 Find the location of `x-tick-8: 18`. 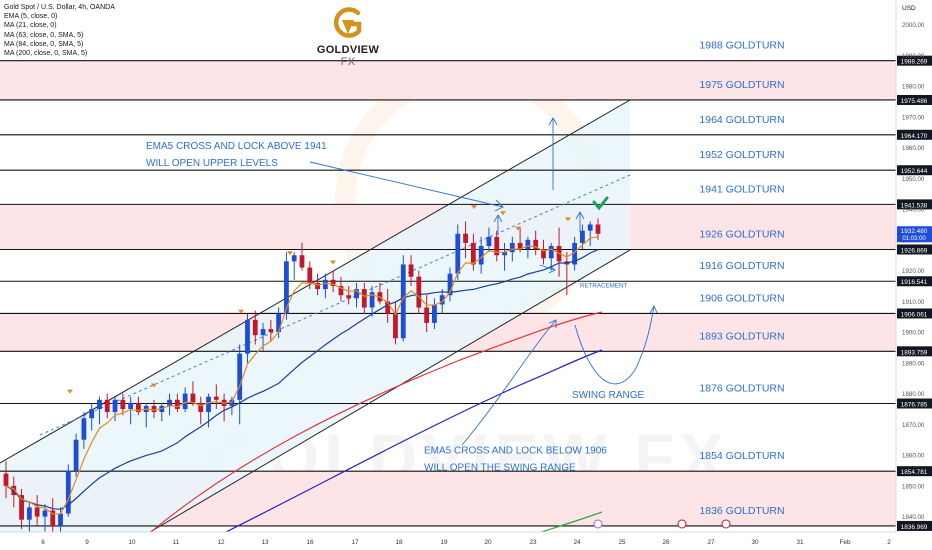

x-tick-8: 18 is located at coordinates (399, 542).